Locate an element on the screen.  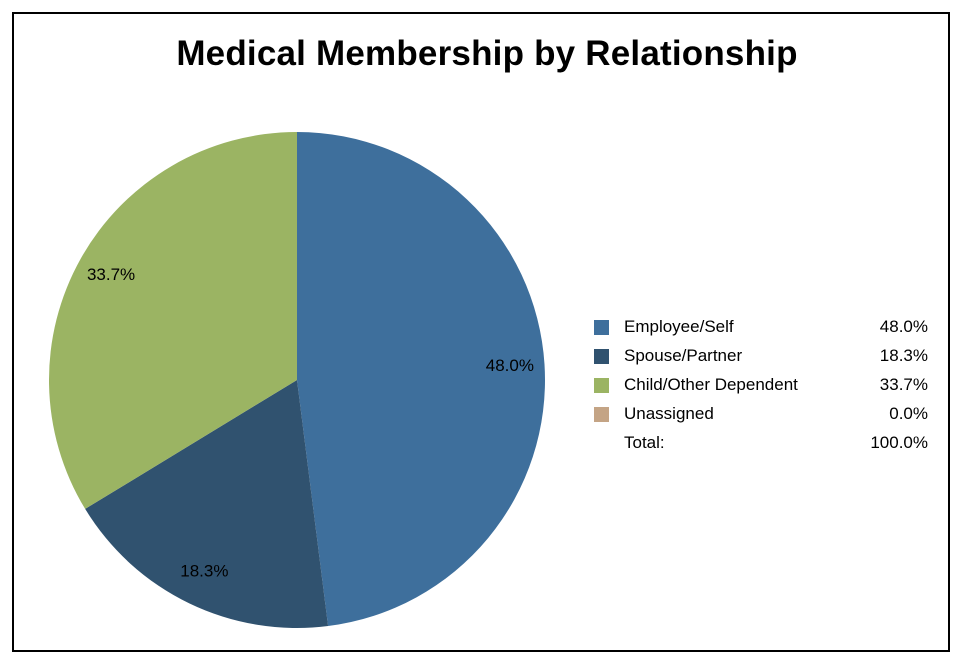
legend-label: Unassigned is located at coordinates (669, 413).